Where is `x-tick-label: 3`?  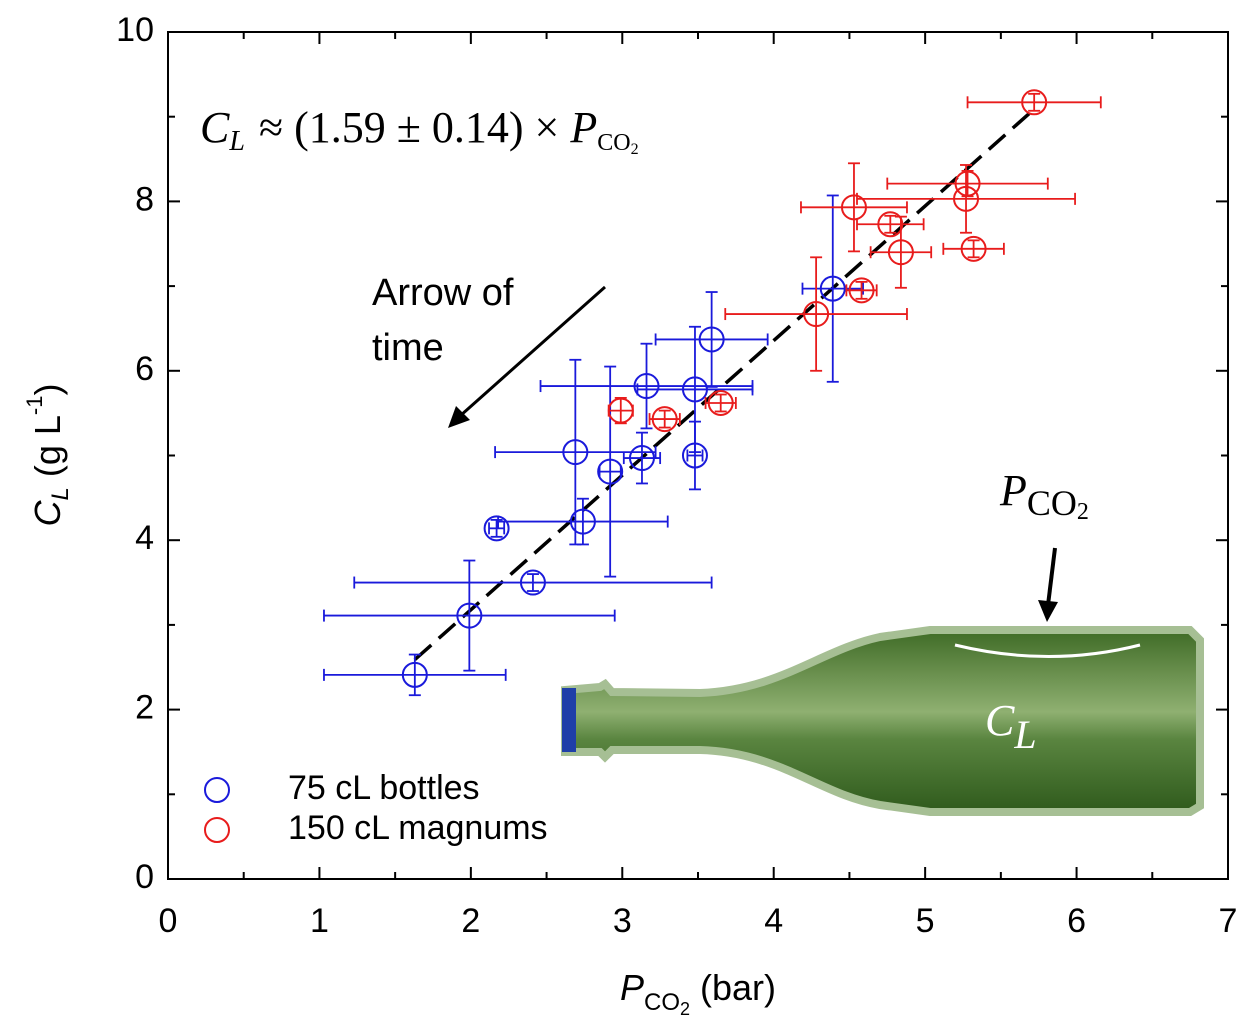
x-tick-label: 3 is located at coordinates (622, 921).